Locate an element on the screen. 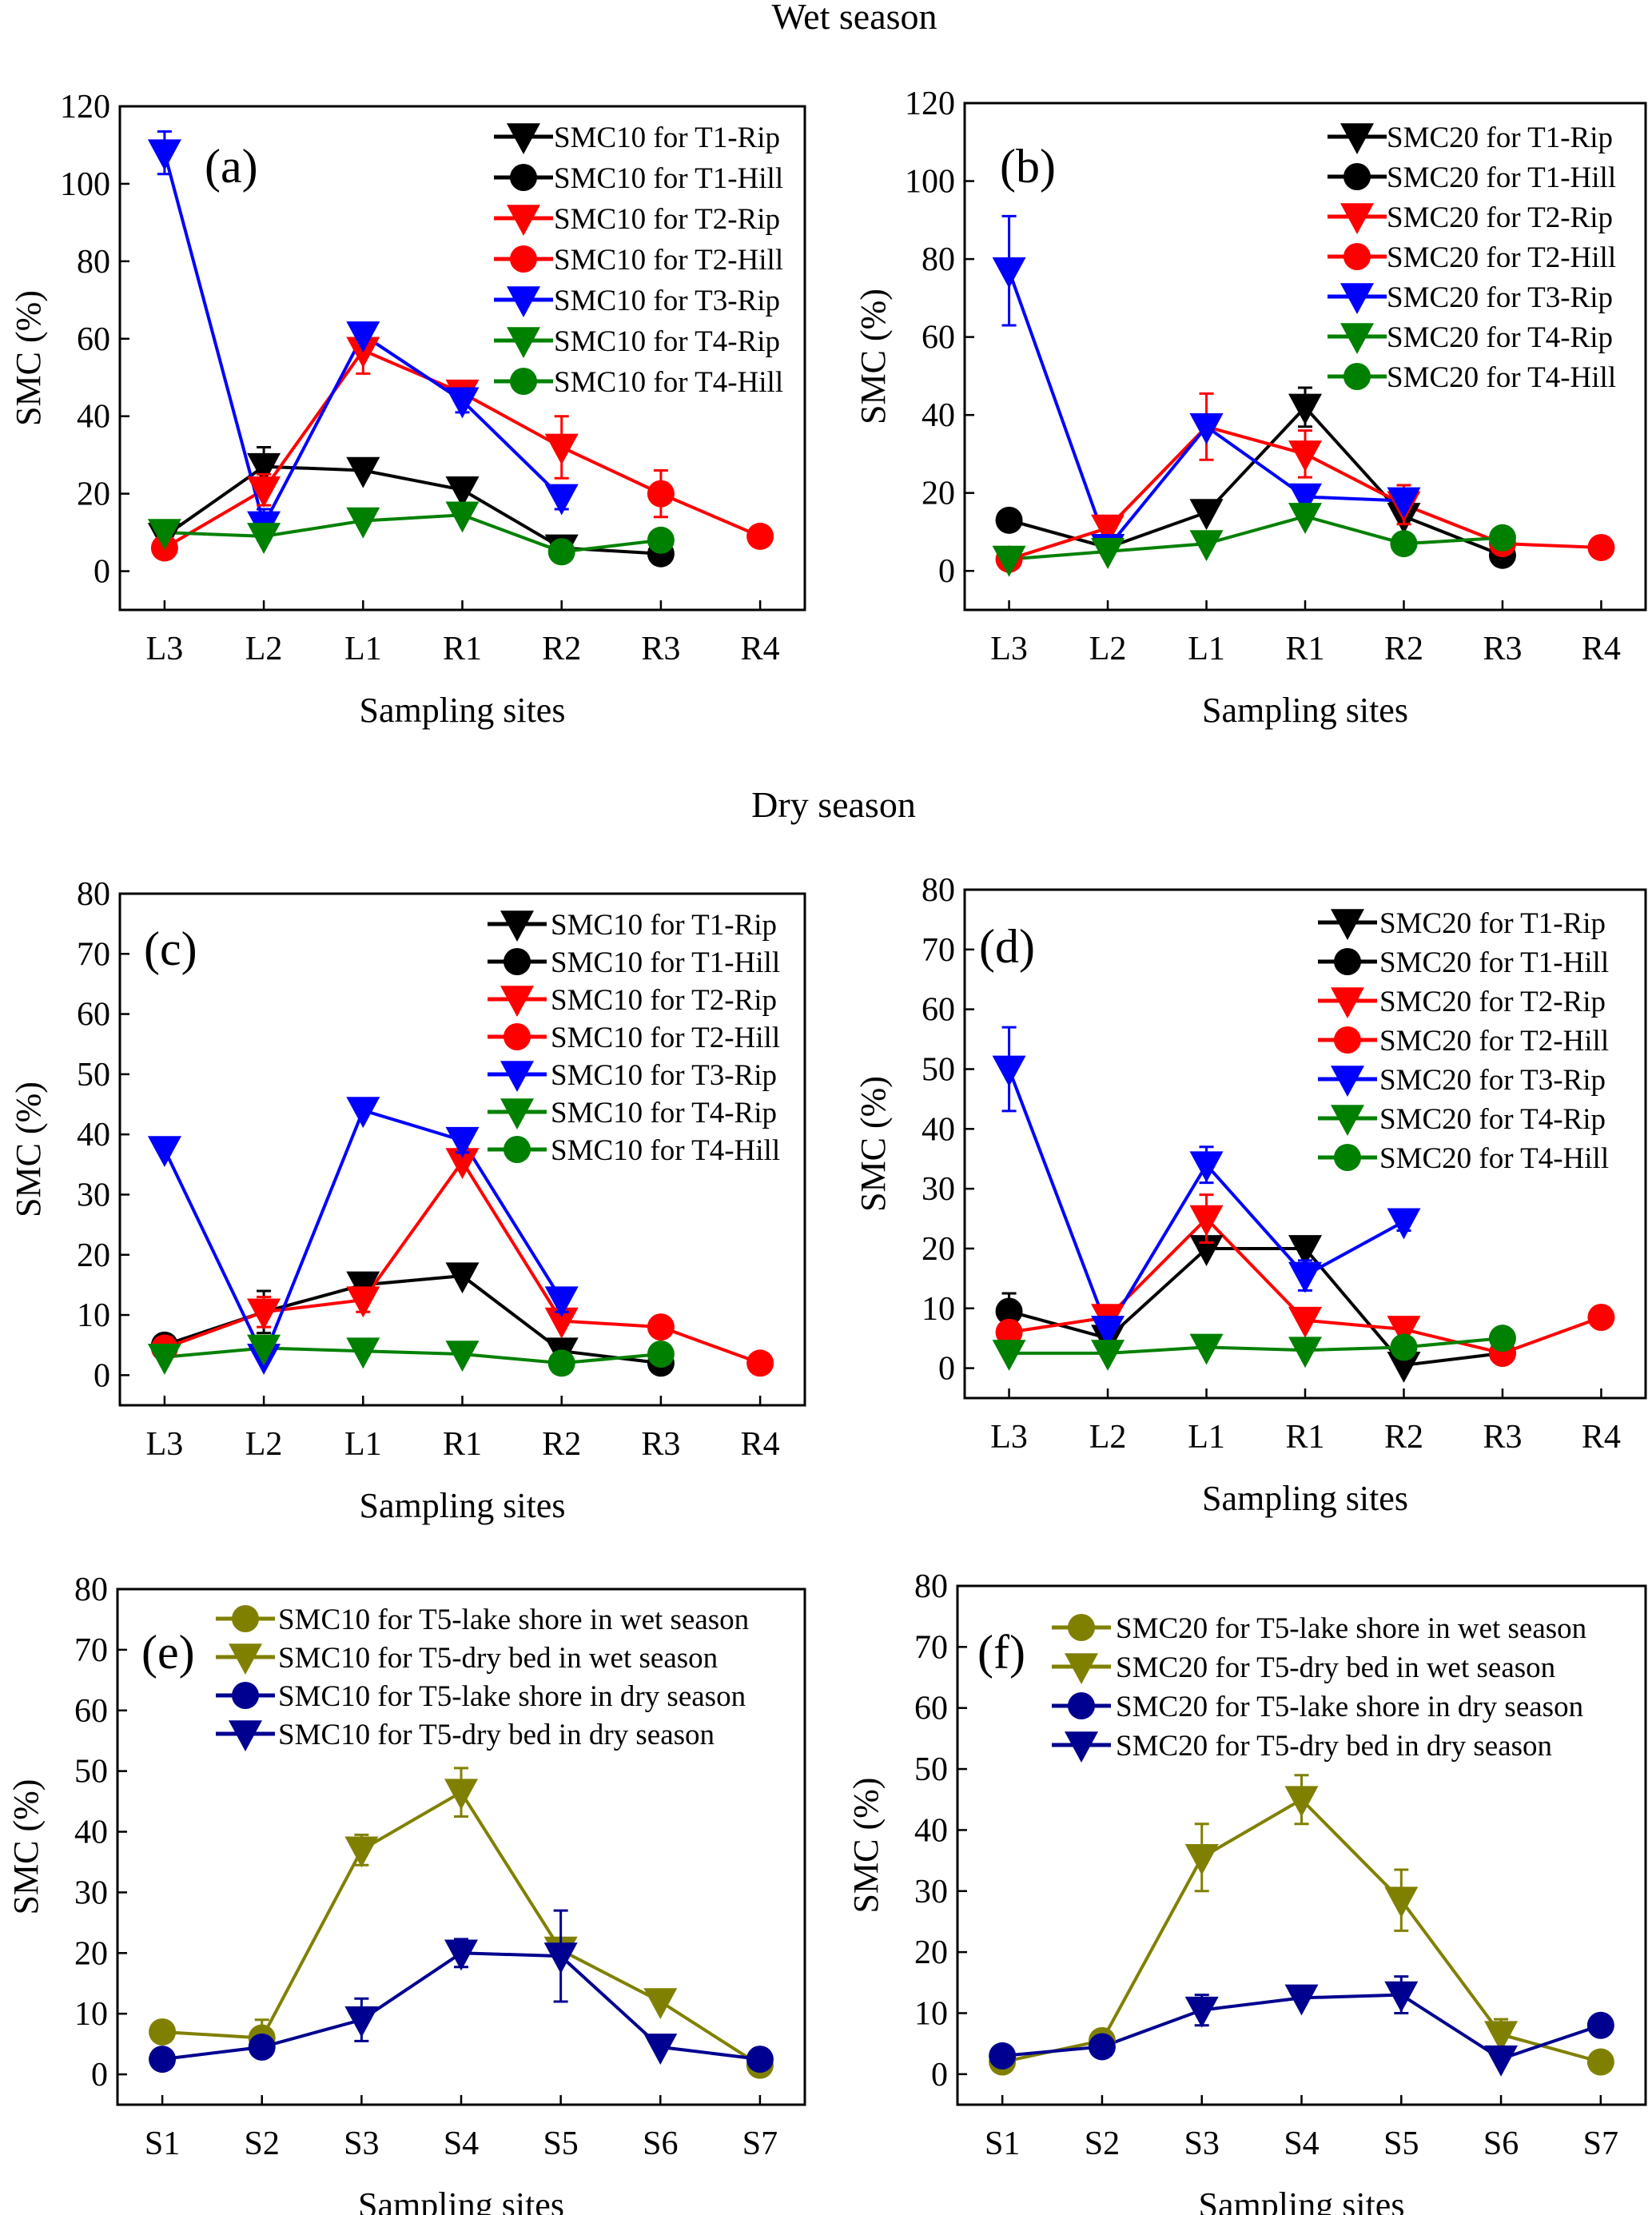 The width and height of the screenshot is (1652, 2215). x-tick-label: S4 is located at coordinates (461, 2143).